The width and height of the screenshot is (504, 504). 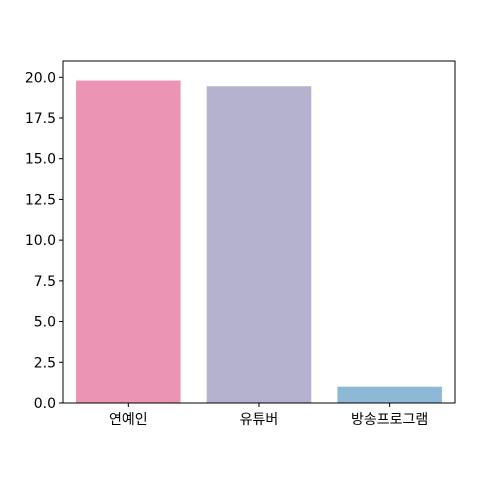 What do you see at coordinates (40, 119) in the screenshot?
I see `y-tick-label: 17.5` at bounding box center [40, 119].